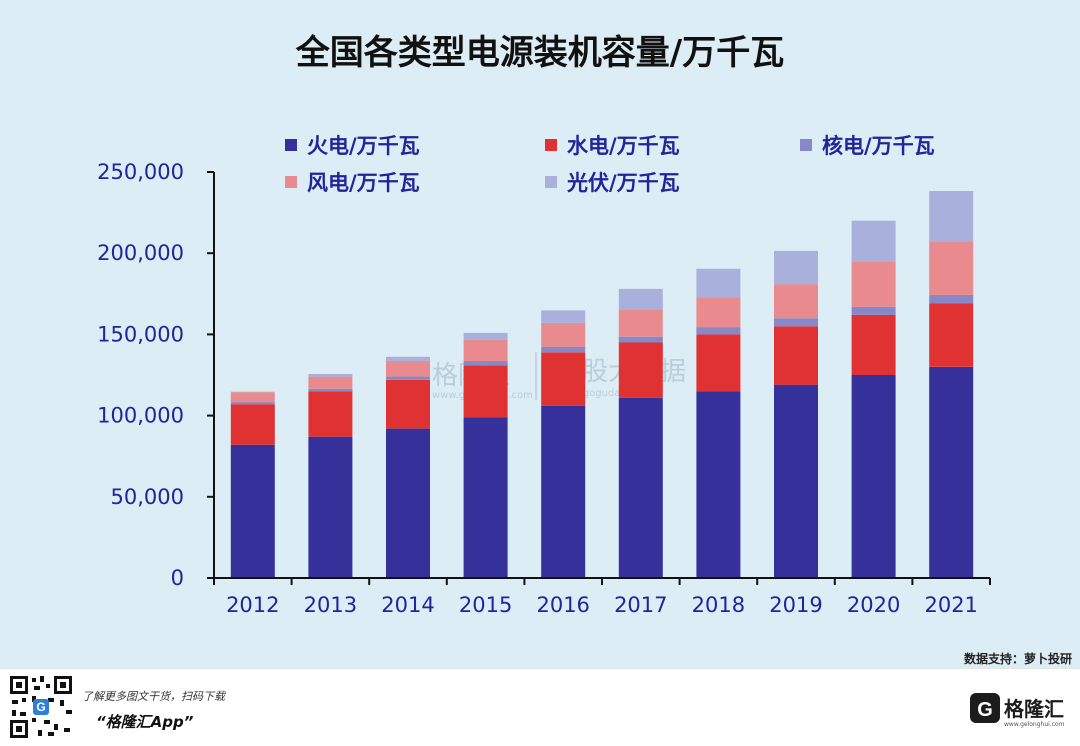  Describe the element at coordinates (539, 53) in the screenshot. I see `chart-title: 全国各类型电源装机容量/万千瓦` at that location.